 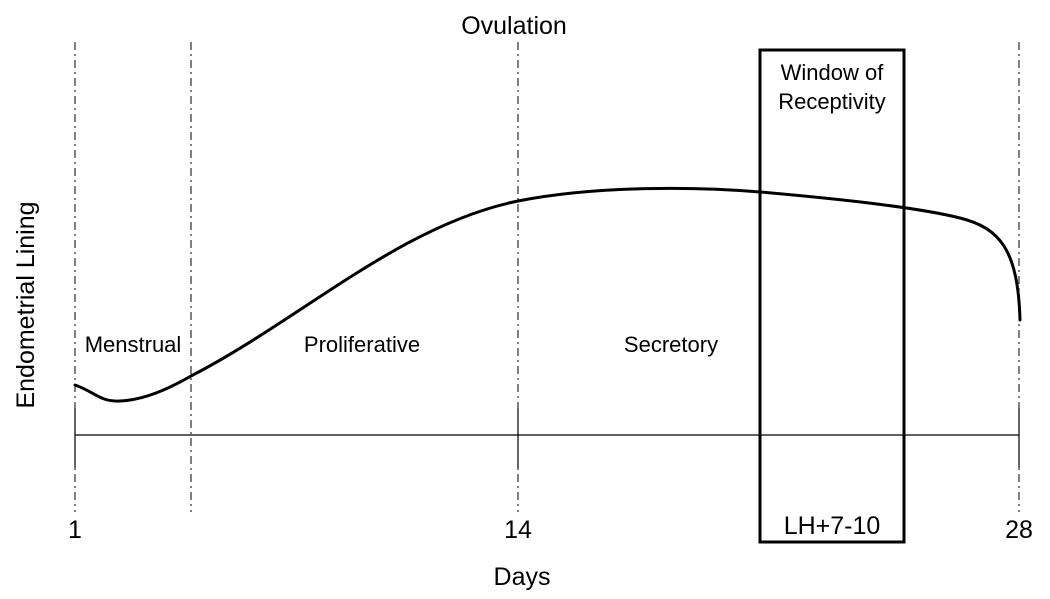 I want to click on window-title-line2: Receptivity, so click(x=832, y=101).